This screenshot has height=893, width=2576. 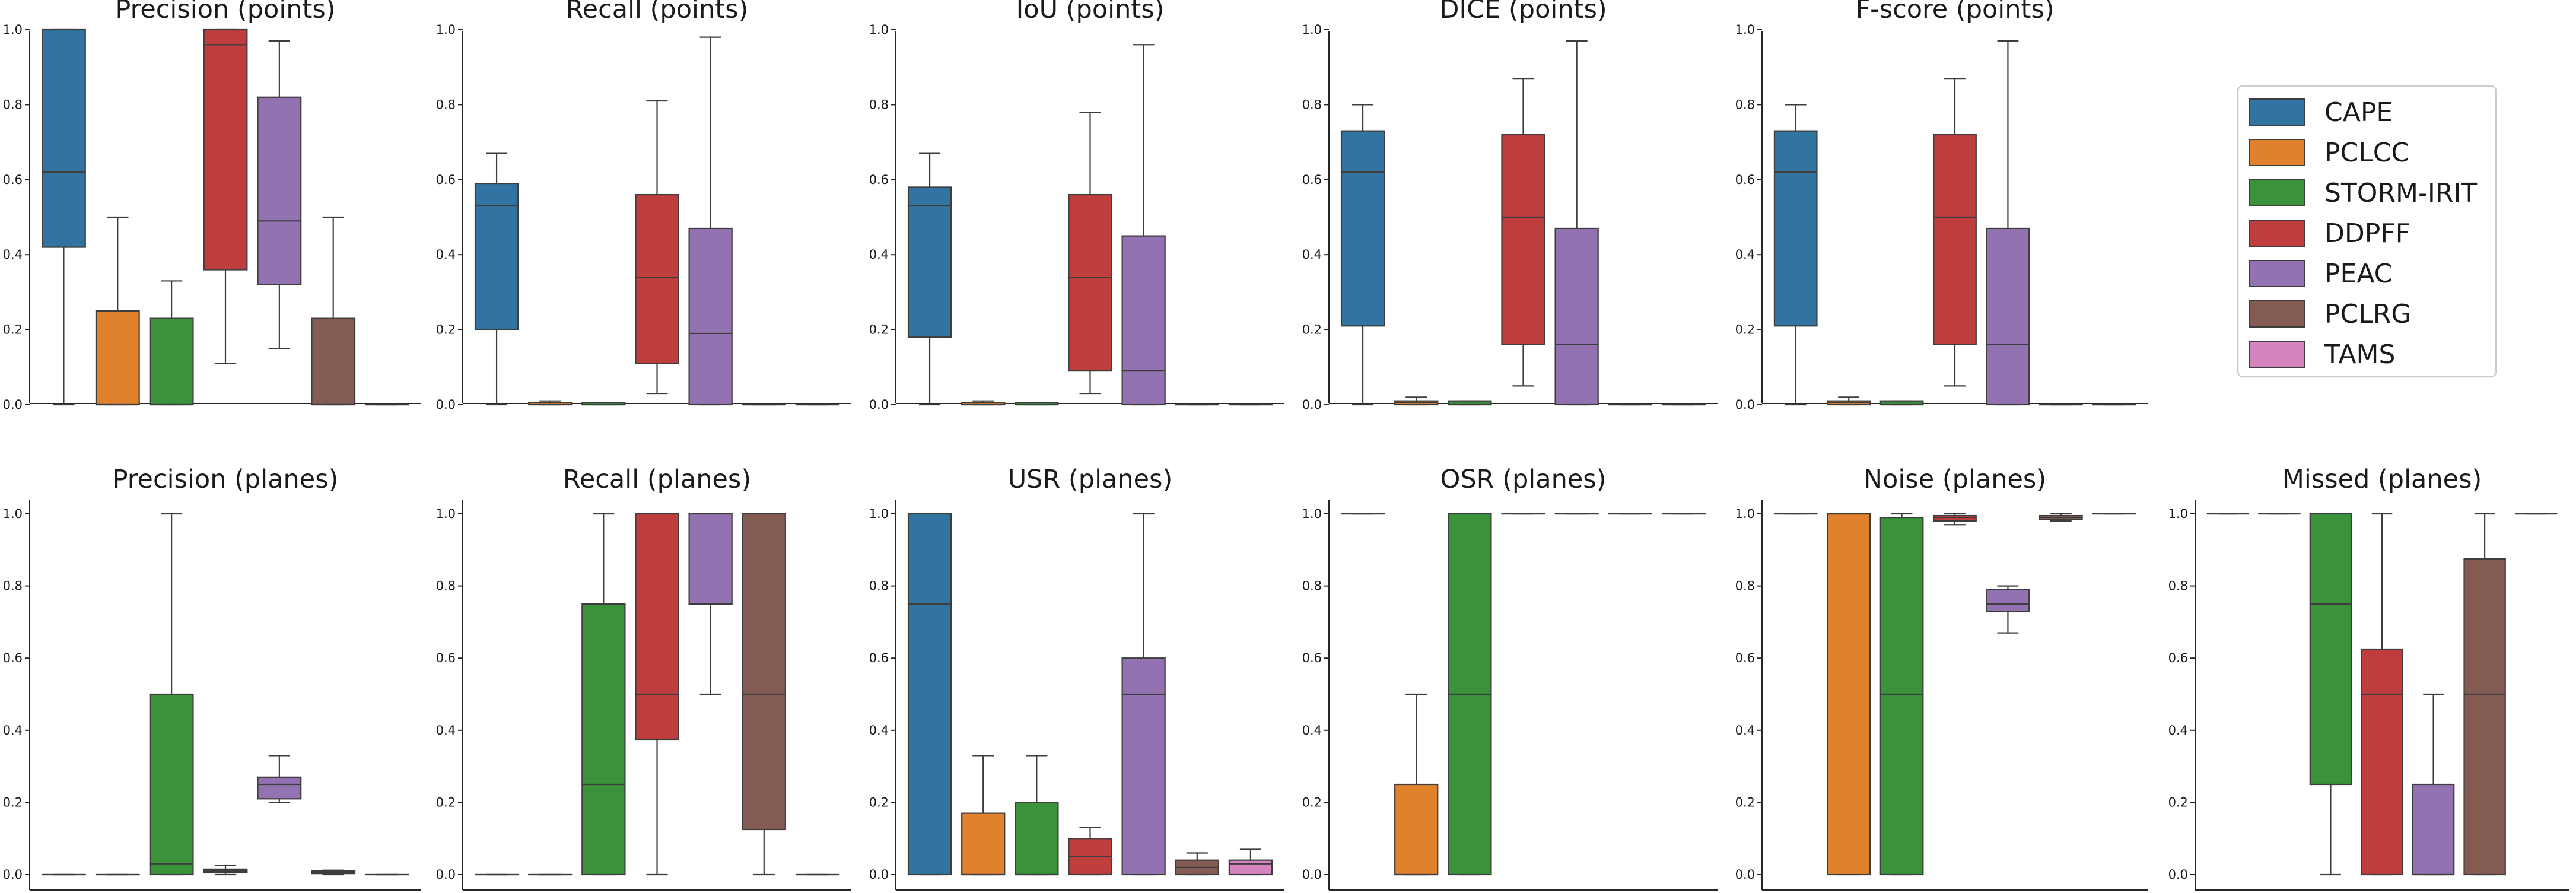 I want to click on legend-item-cape: CAPE, so click(x=2321, y=113).